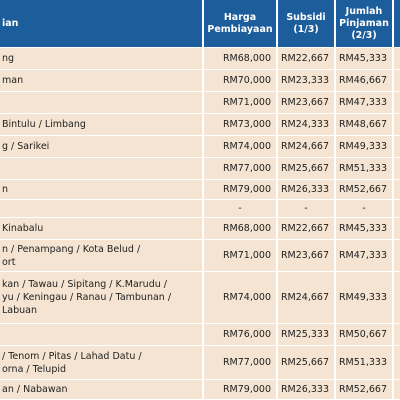 This screenshot has width=400, height=400. I want to click on header-text: (2/3), so click(364, 35).